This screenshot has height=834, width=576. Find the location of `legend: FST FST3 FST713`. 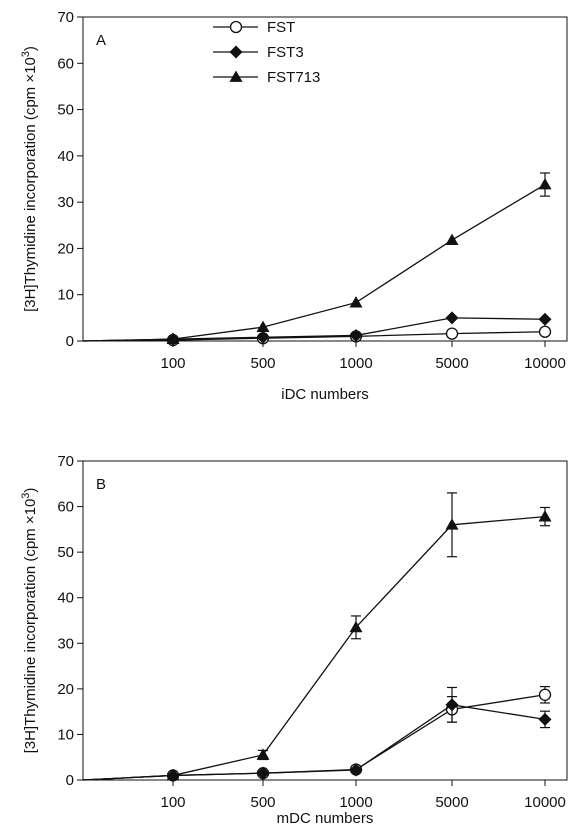

legend: FST FST3 FST713 is located at coordinates (266, 52).